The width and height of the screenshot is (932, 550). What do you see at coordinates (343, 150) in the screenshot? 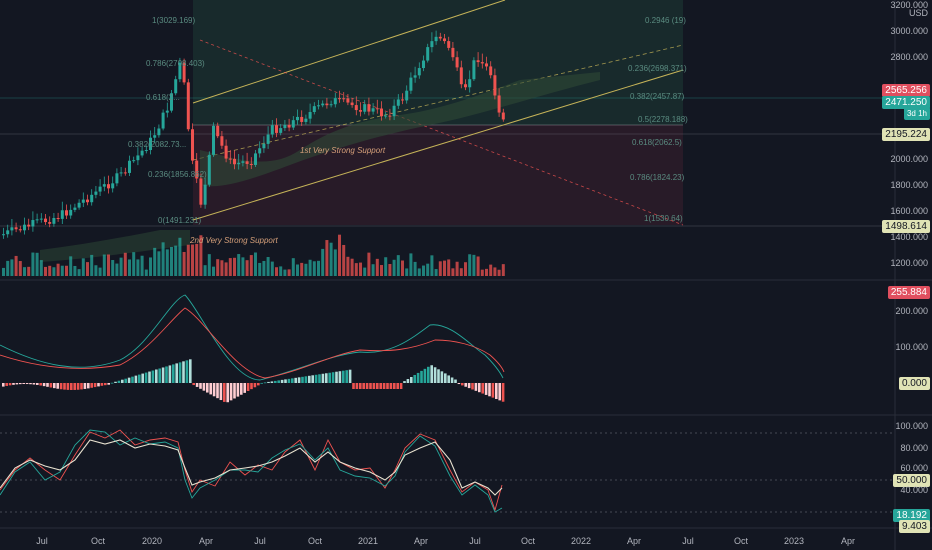
I see `annotation-support1: 1st Very Strong Support` at bounding box center [343, 150].